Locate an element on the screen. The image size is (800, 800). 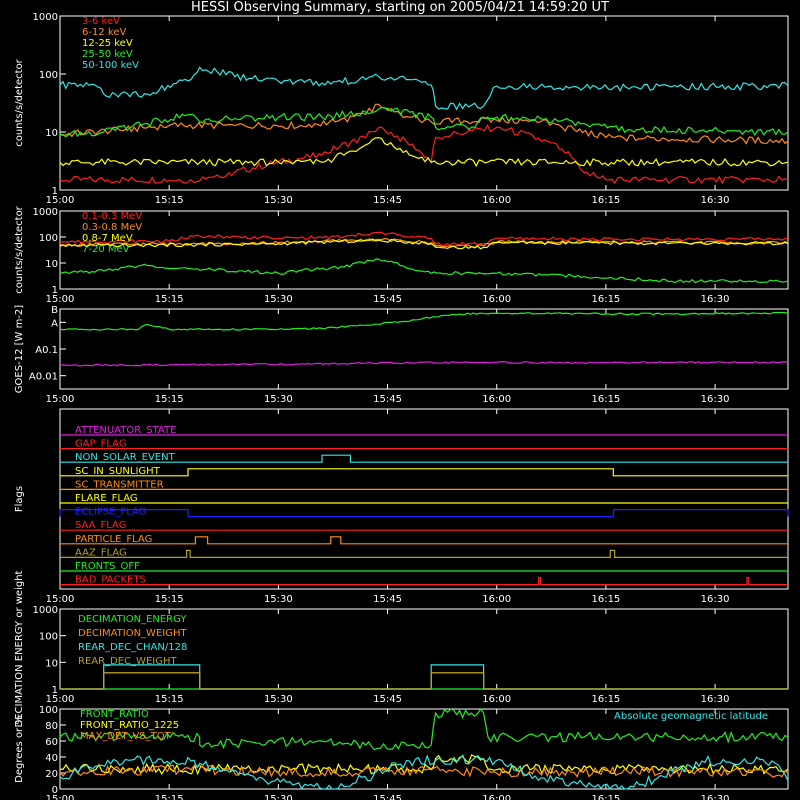
y-tick-label-ratio: 0 is located at coordinates (55, 790).